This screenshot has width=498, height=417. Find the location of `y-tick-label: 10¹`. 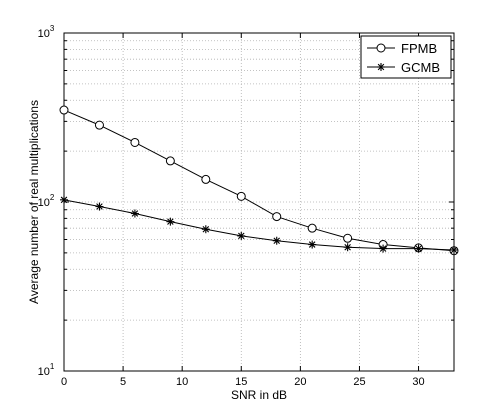

y-tick-label: 10¹ is located at coordinates (46, 370).